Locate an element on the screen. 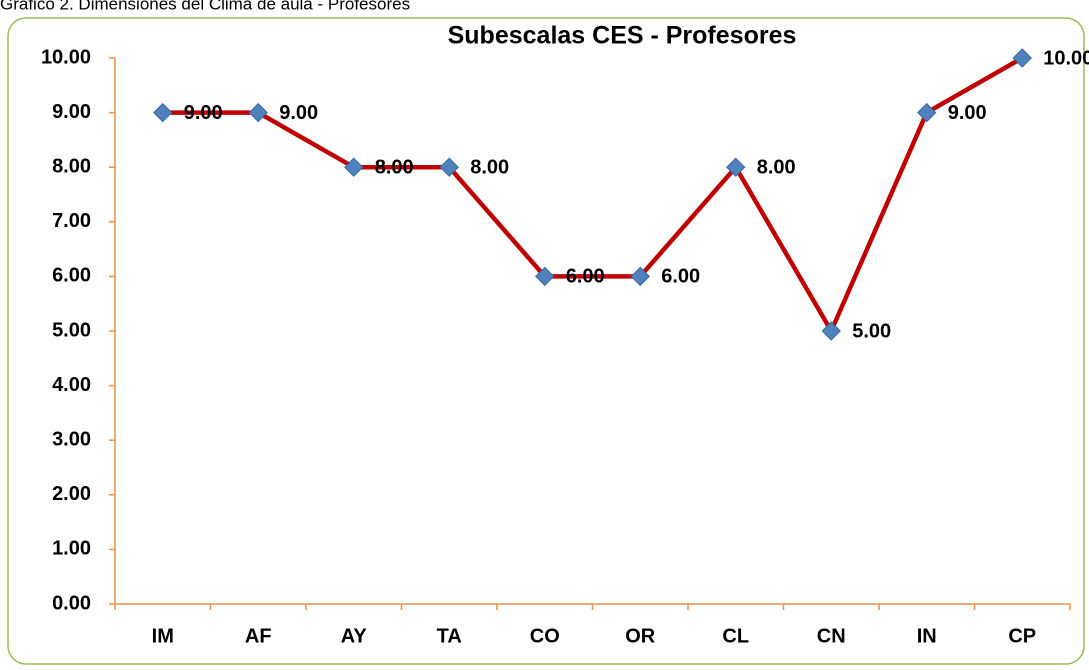  x-tick-label: OR is located at coordinates (640, 636).